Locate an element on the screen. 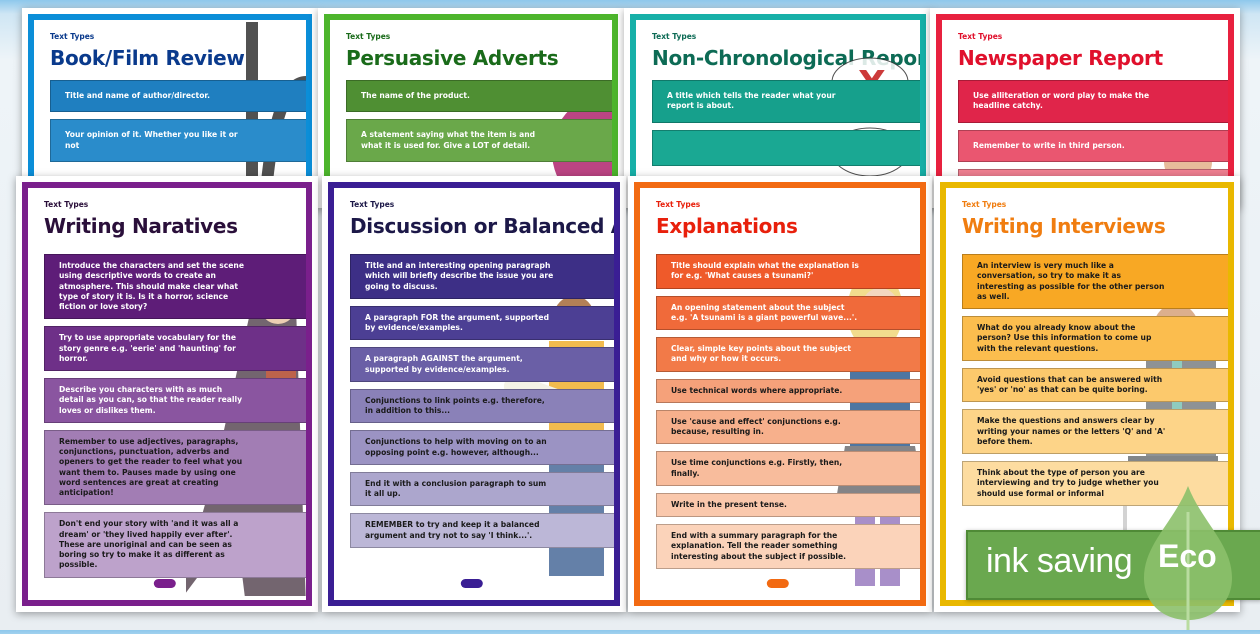  poster-point: Title and name of author/director. is located at coordinates (178, 96).